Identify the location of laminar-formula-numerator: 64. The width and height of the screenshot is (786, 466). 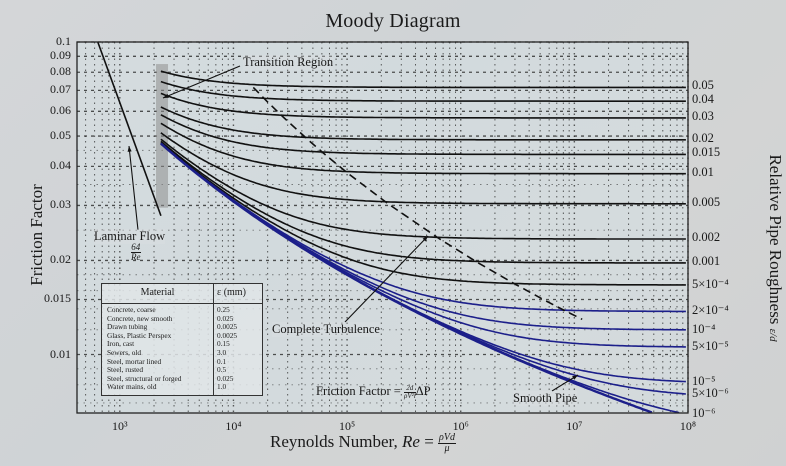
(136, 247).